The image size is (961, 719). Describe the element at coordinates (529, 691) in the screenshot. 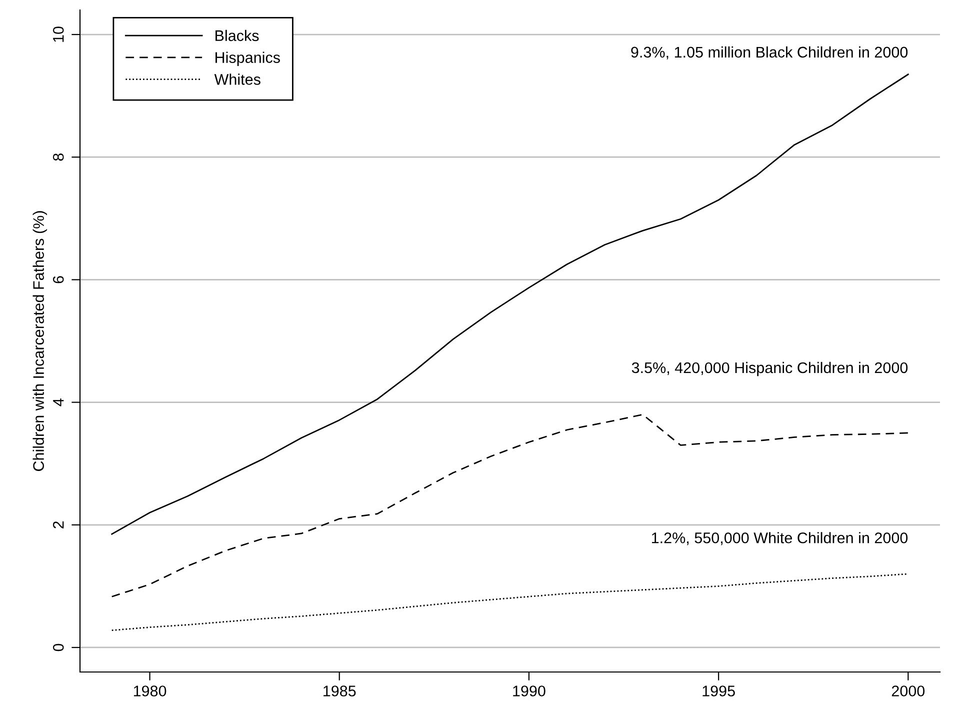

I see `x-tick-label: 1990` at that location.